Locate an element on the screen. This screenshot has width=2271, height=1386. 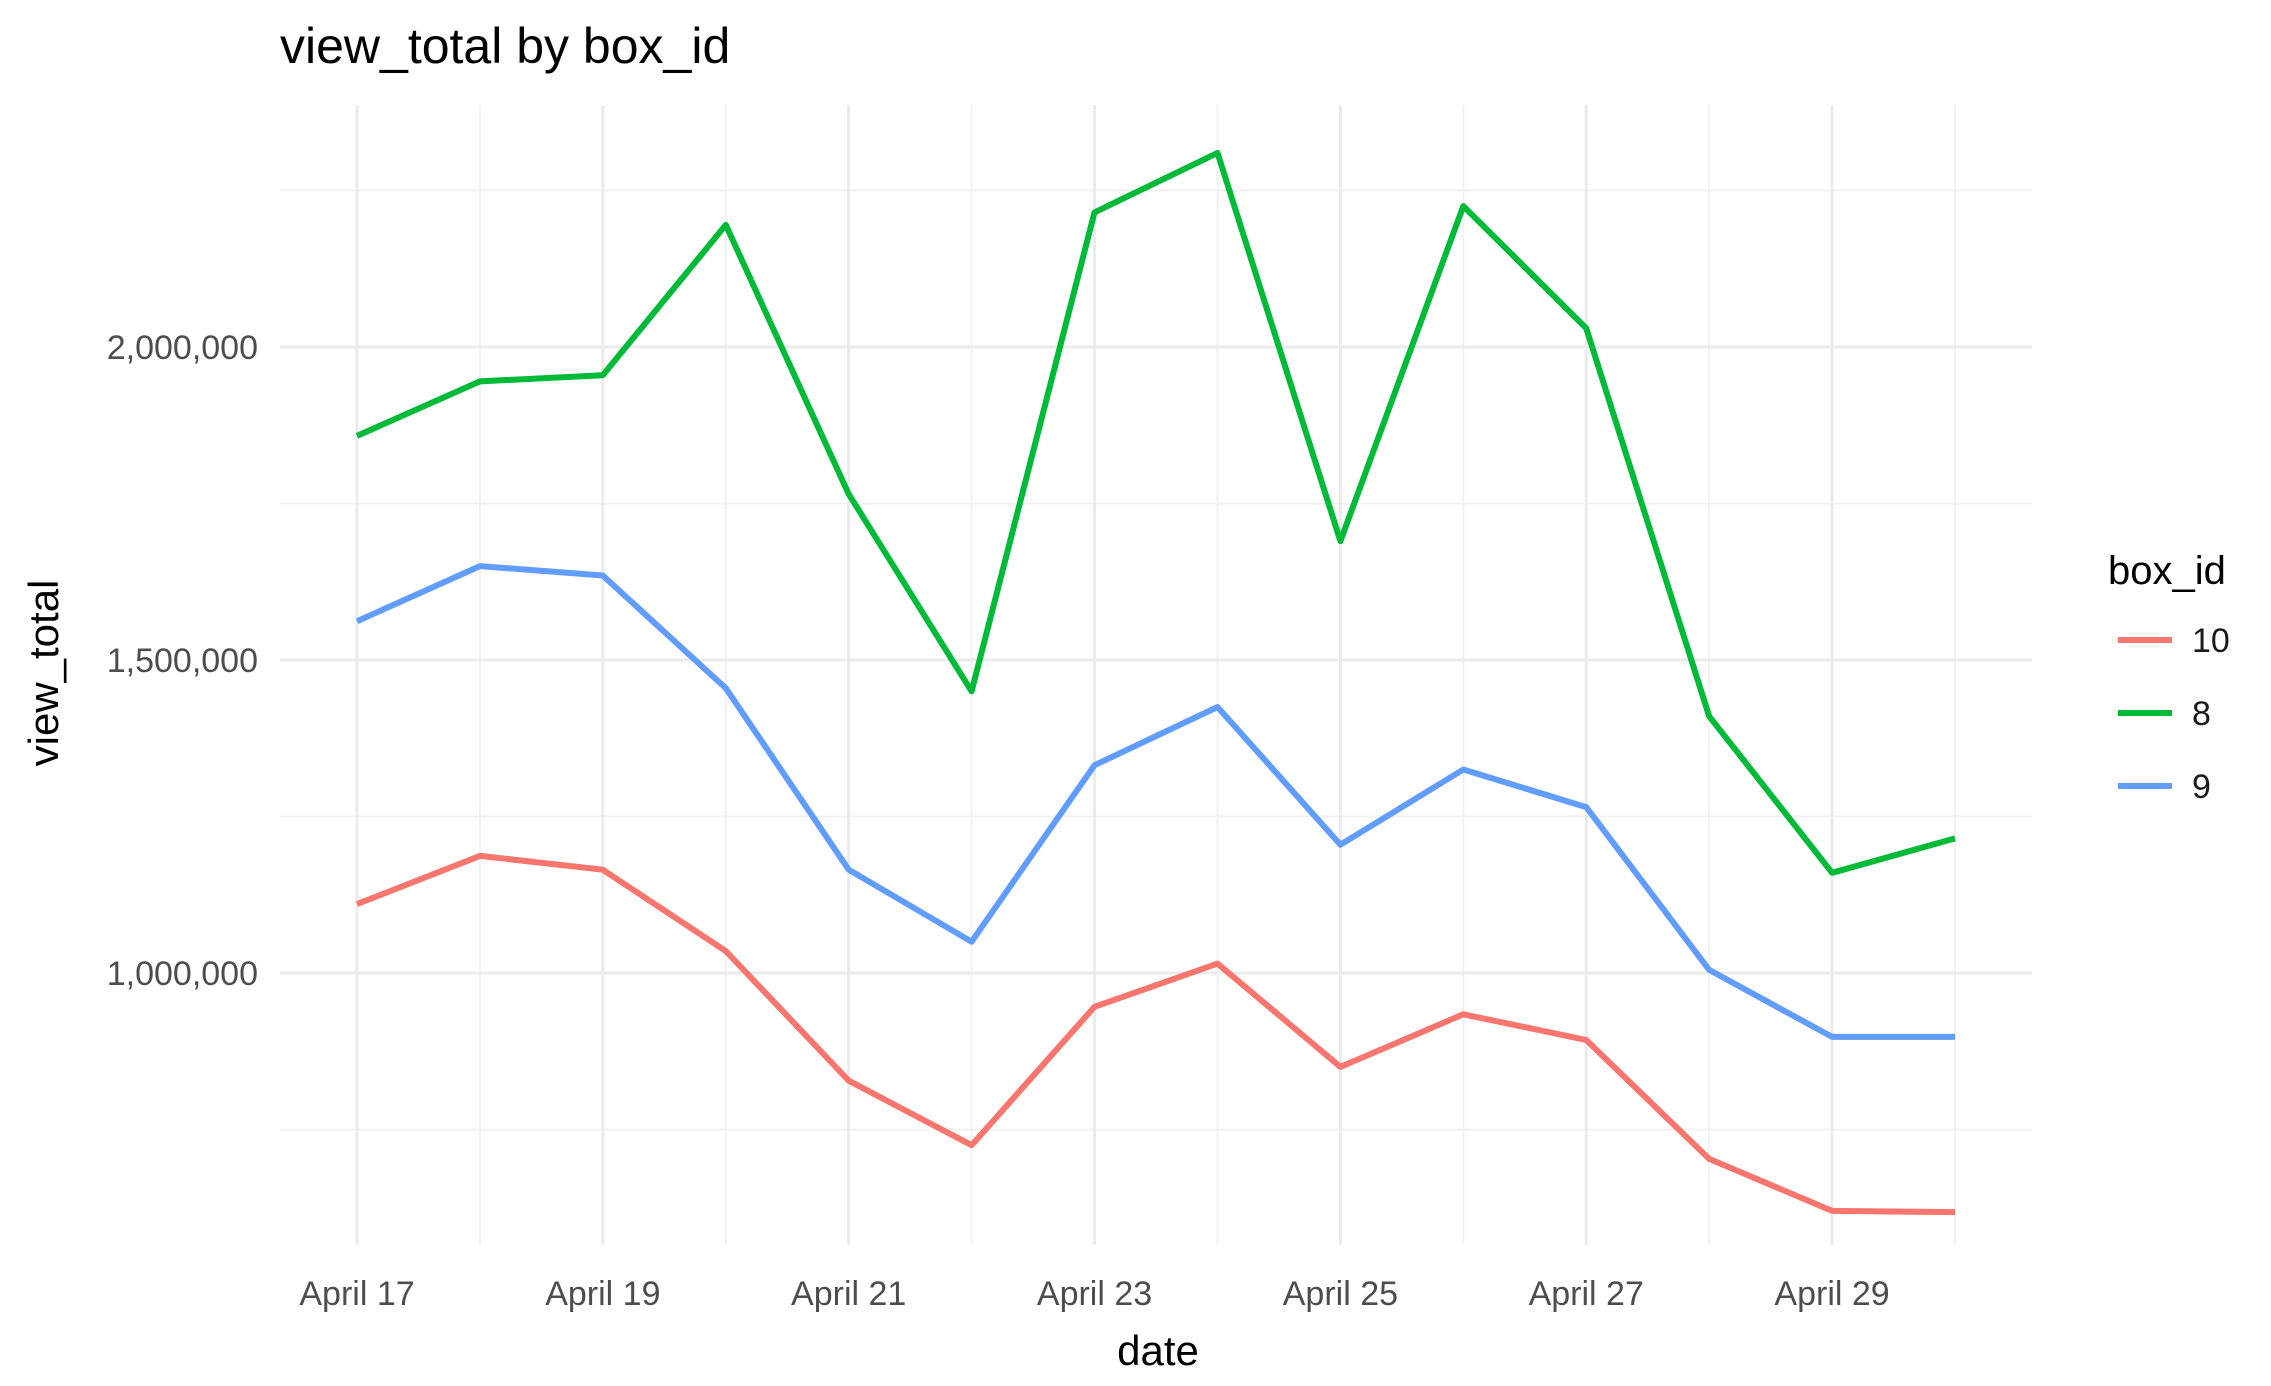
legend: box_id 10 8 9 is located at coordinates (2169, 677).